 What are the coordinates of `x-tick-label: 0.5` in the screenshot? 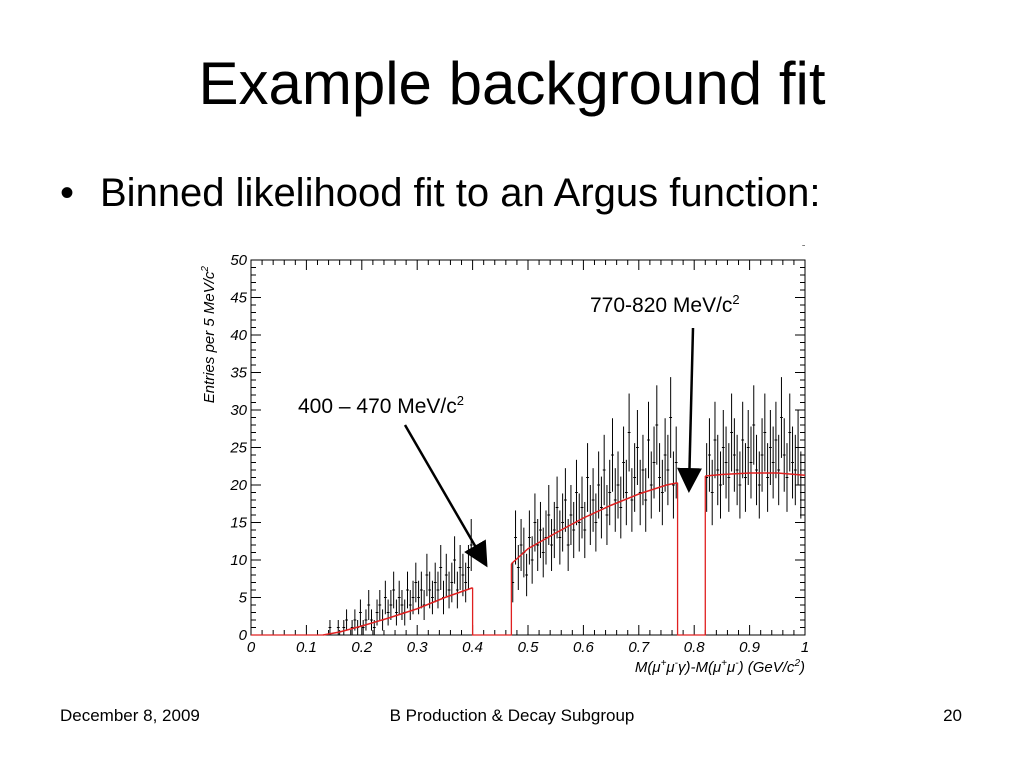 It's located at (529, 647).